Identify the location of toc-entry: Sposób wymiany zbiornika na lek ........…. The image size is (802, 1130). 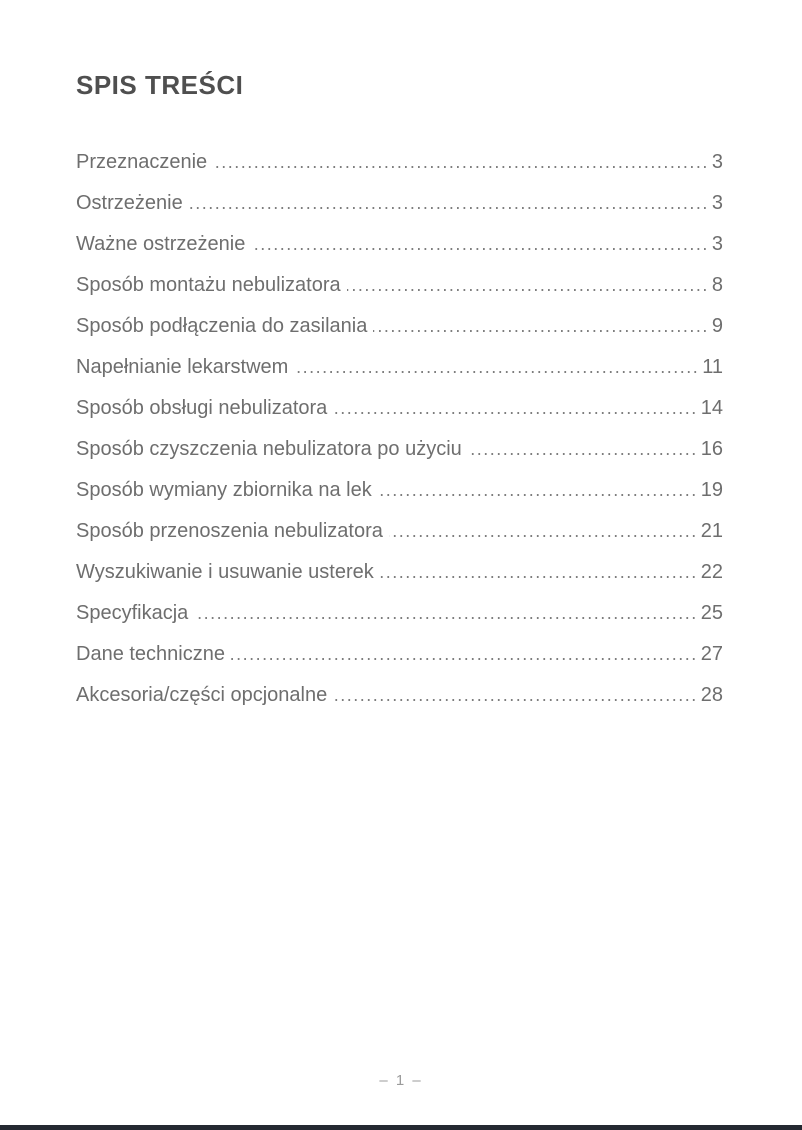
(399, 499).